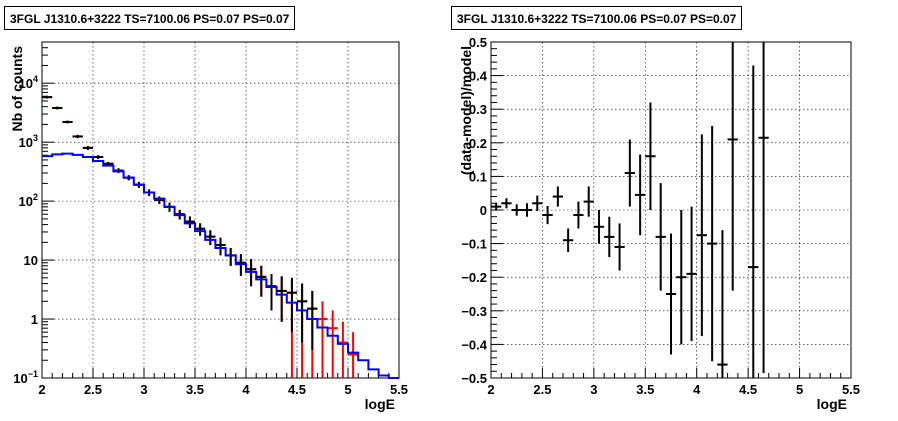  What do you see at coordinates (748, 389) in the screenshot?
I see `residuals-x-tick-label: 4.5` at bounding box center [748, 389].